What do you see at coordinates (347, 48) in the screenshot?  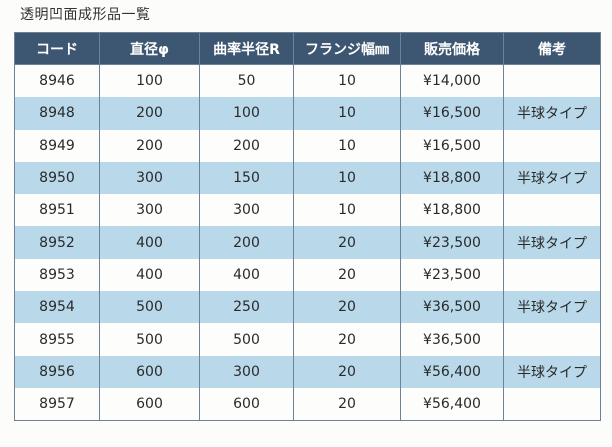 I see `header-flange-width: フランジ幅㎜` at bounding box center [347, 48].